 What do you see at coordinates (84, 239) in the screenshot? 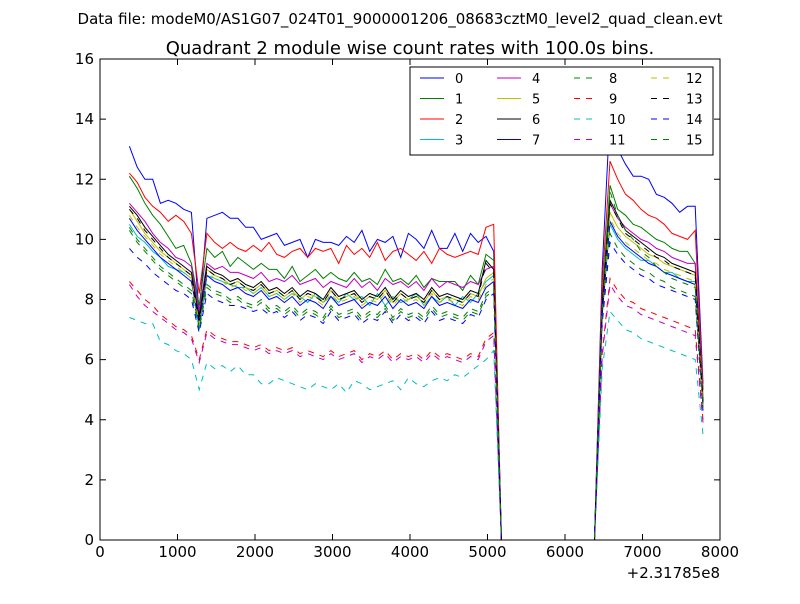
I see `y-tick-label: 10` at bounding box center [84, 239].